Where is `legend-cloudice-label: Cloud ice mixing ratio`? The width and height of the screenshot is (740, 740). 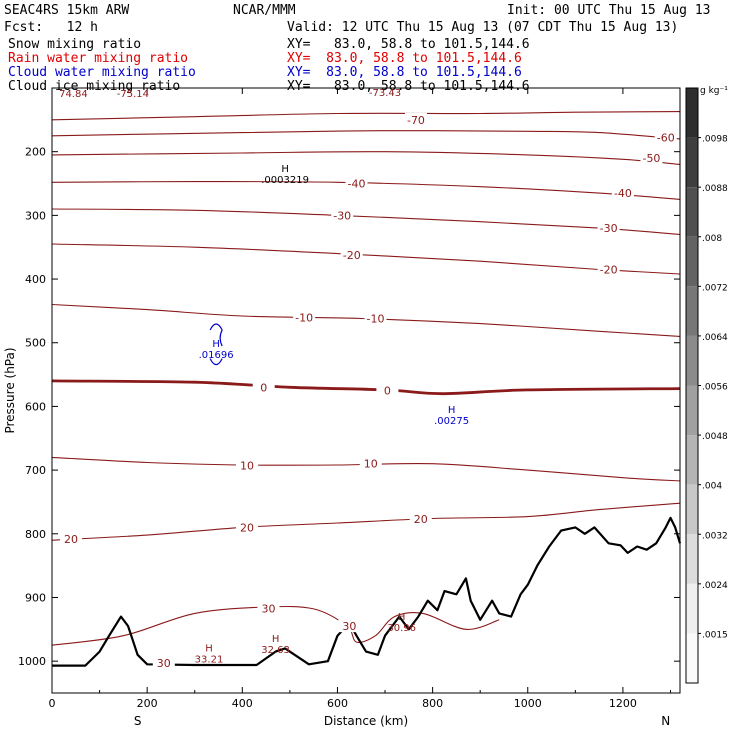 legend-cloudice-label: Cloud ice mixing ratio is located at coordinates (94, 86).